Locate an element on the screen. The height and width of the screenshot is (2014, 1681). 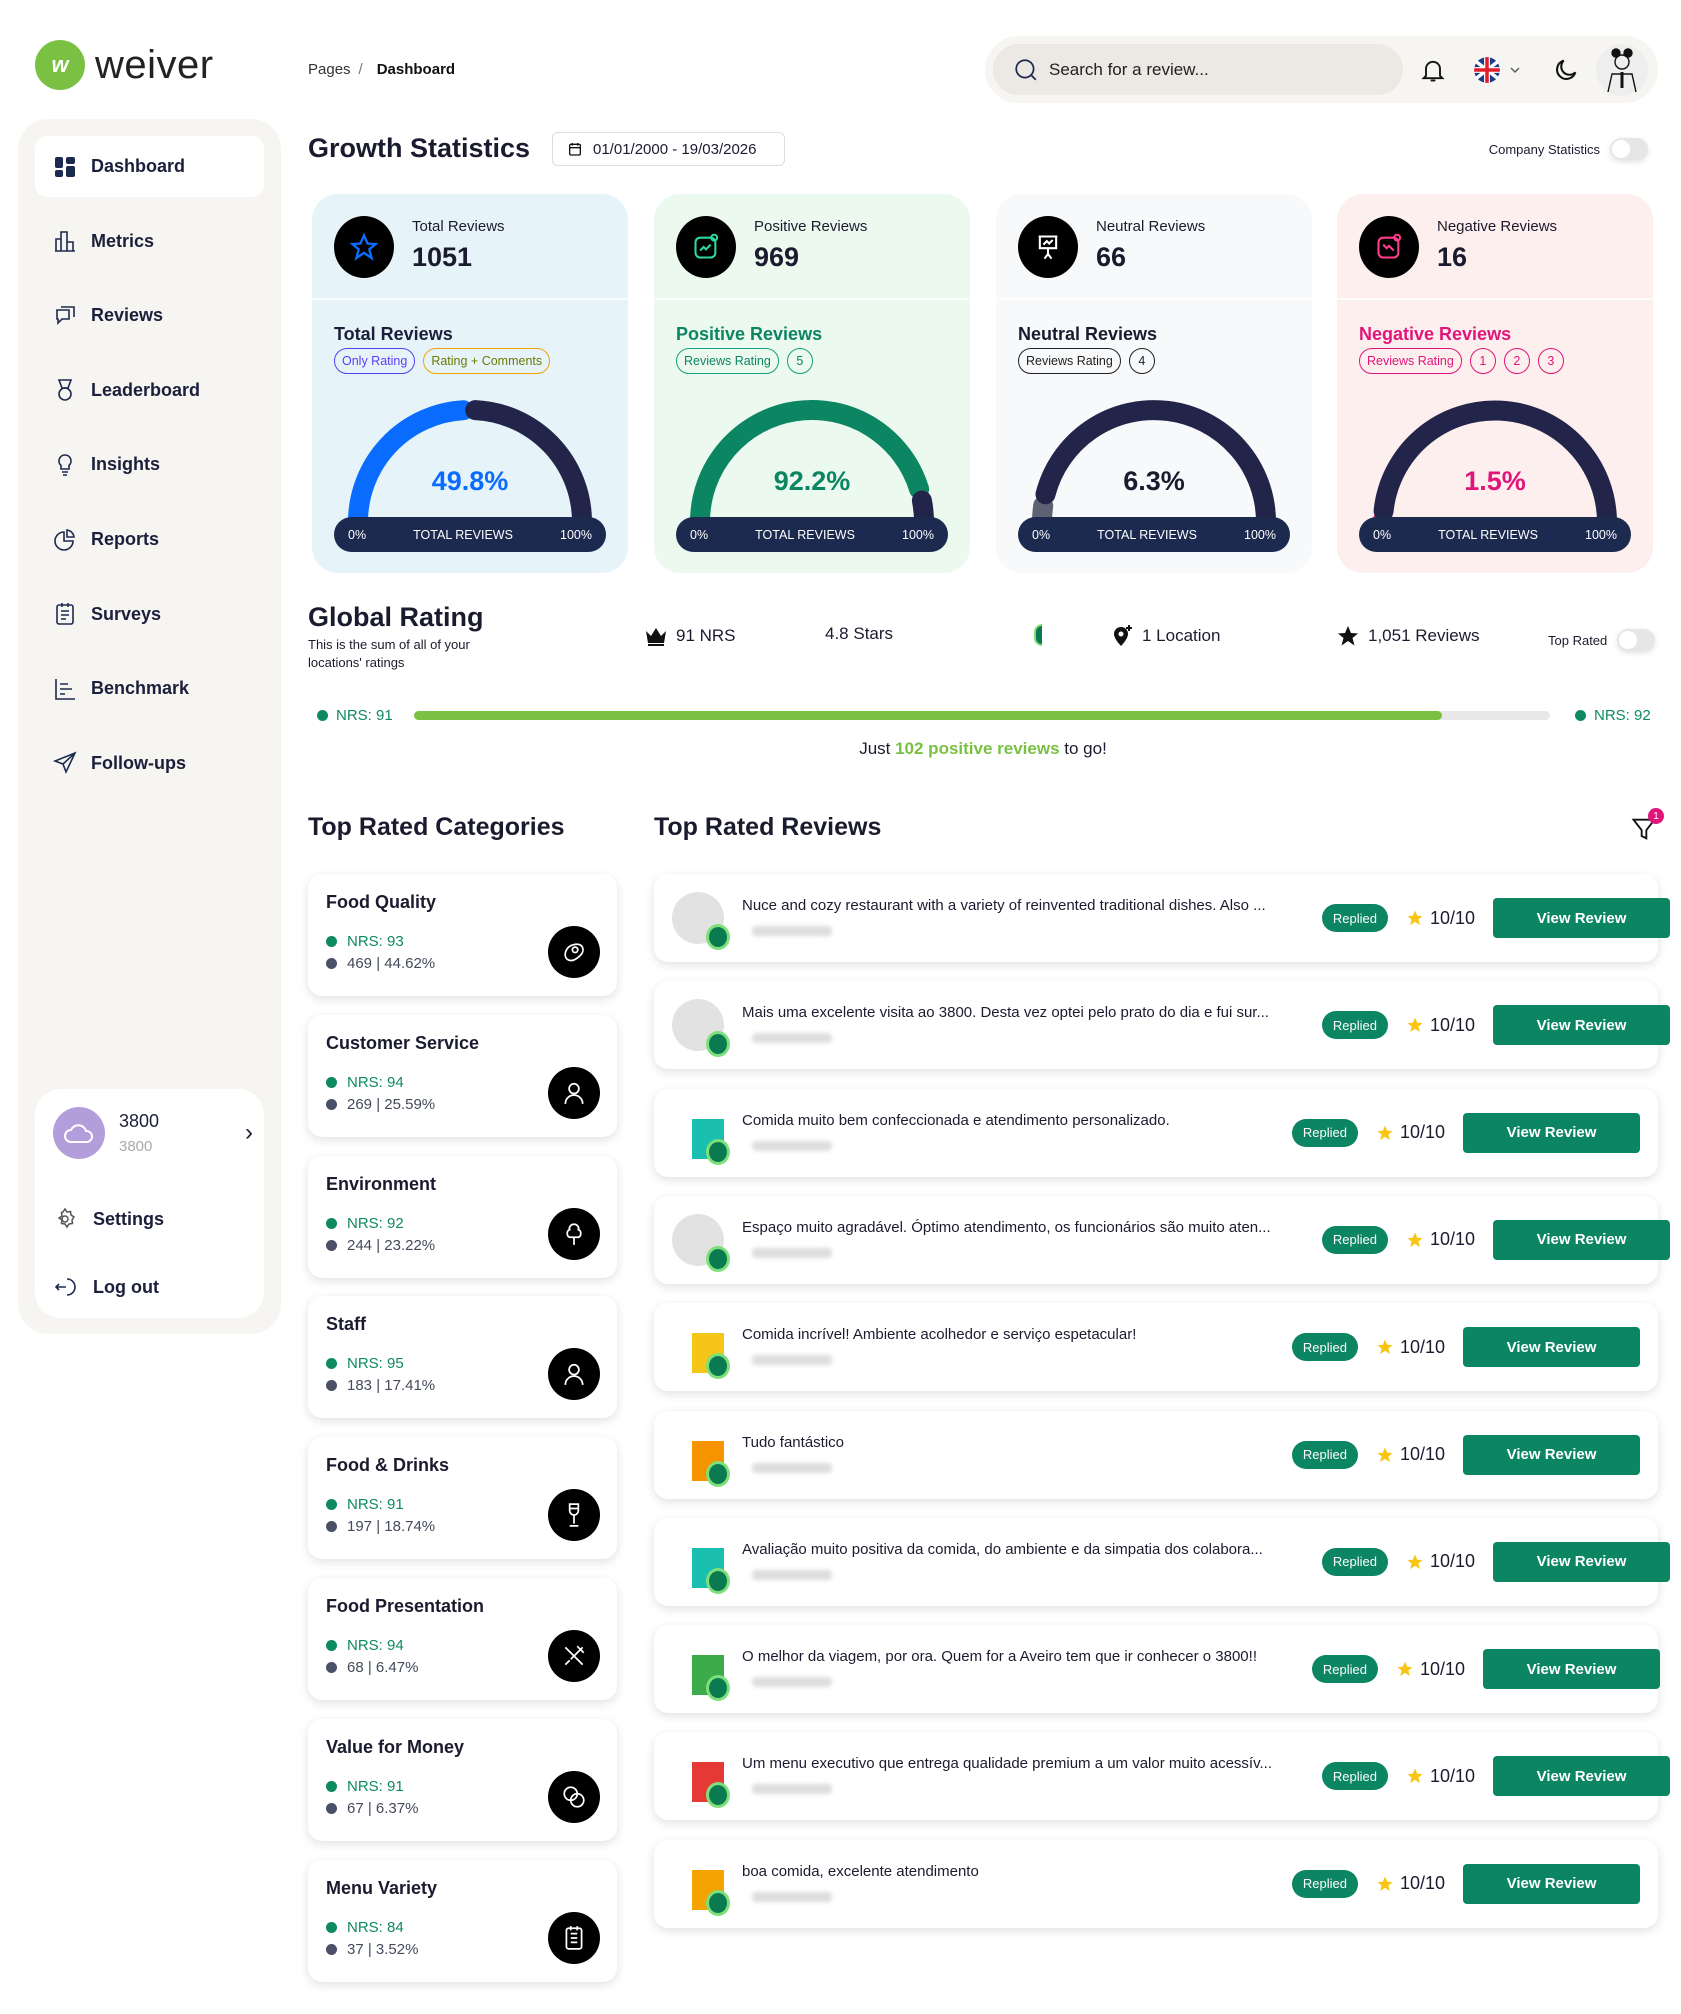
category-card: Staff NRS: 95 183 | 17.41% is located at coordinates (462, 1357).